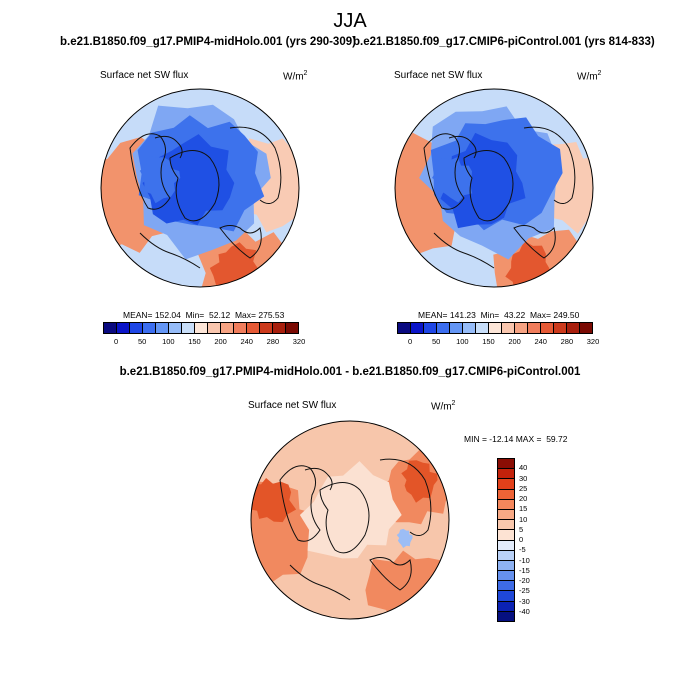 This screenshot has height=700, width=700. I want to click on colorbar-tick-label: 240, so click(540, 341).